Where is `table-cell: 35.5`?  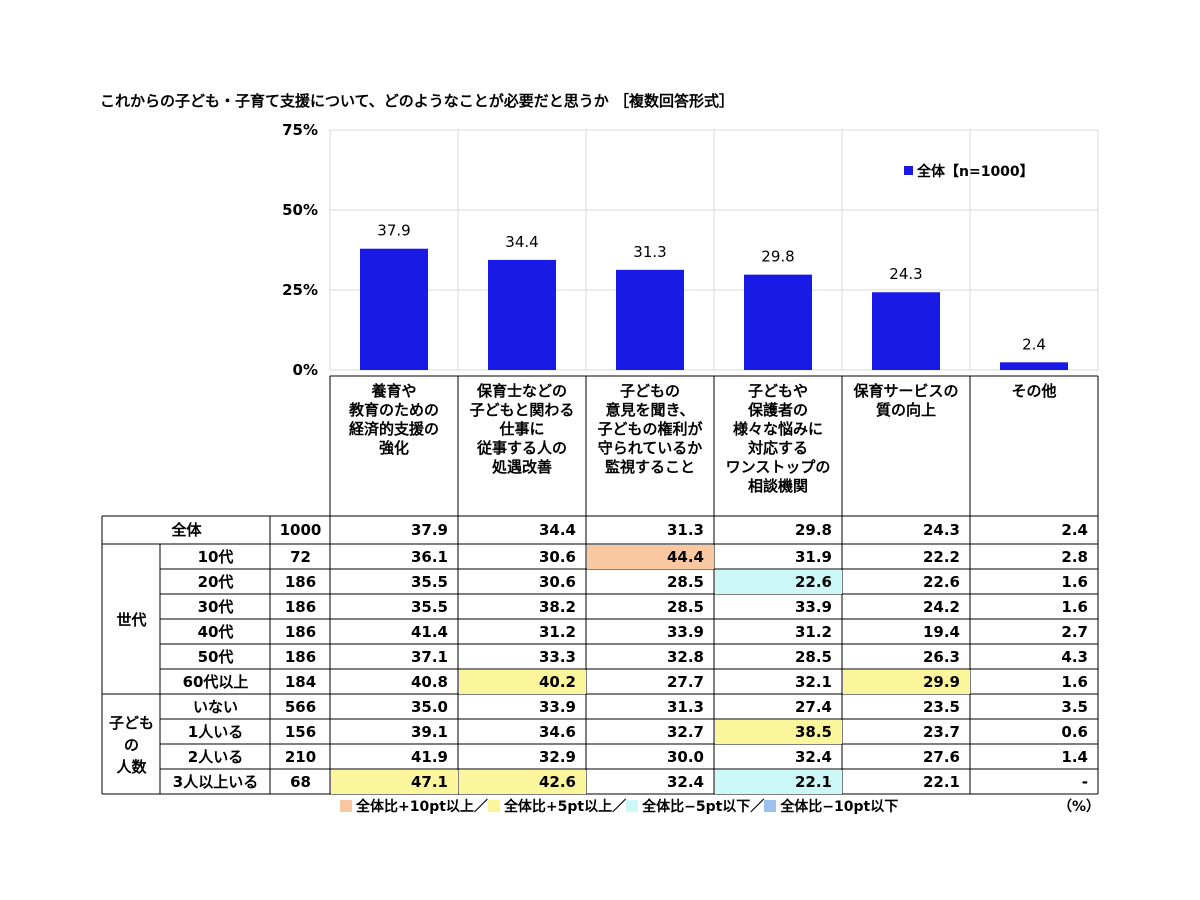 table-cell: 35.5 is located at coordinates (429, 607).